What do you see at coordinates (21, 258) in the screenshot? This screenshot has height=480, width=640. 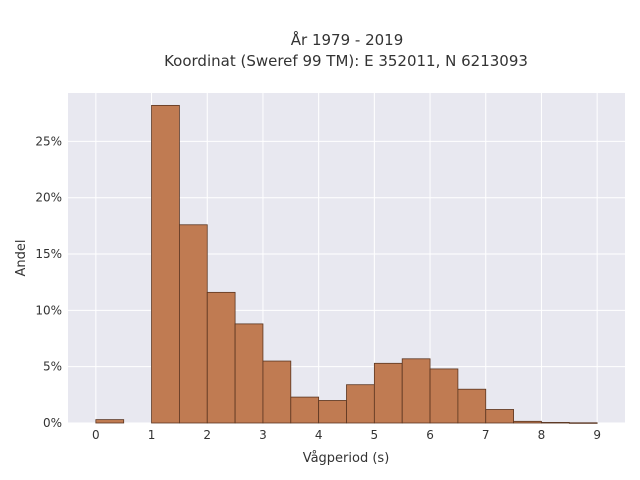 I see `y-axis-label: Andel` at bounding box center [21, 258].